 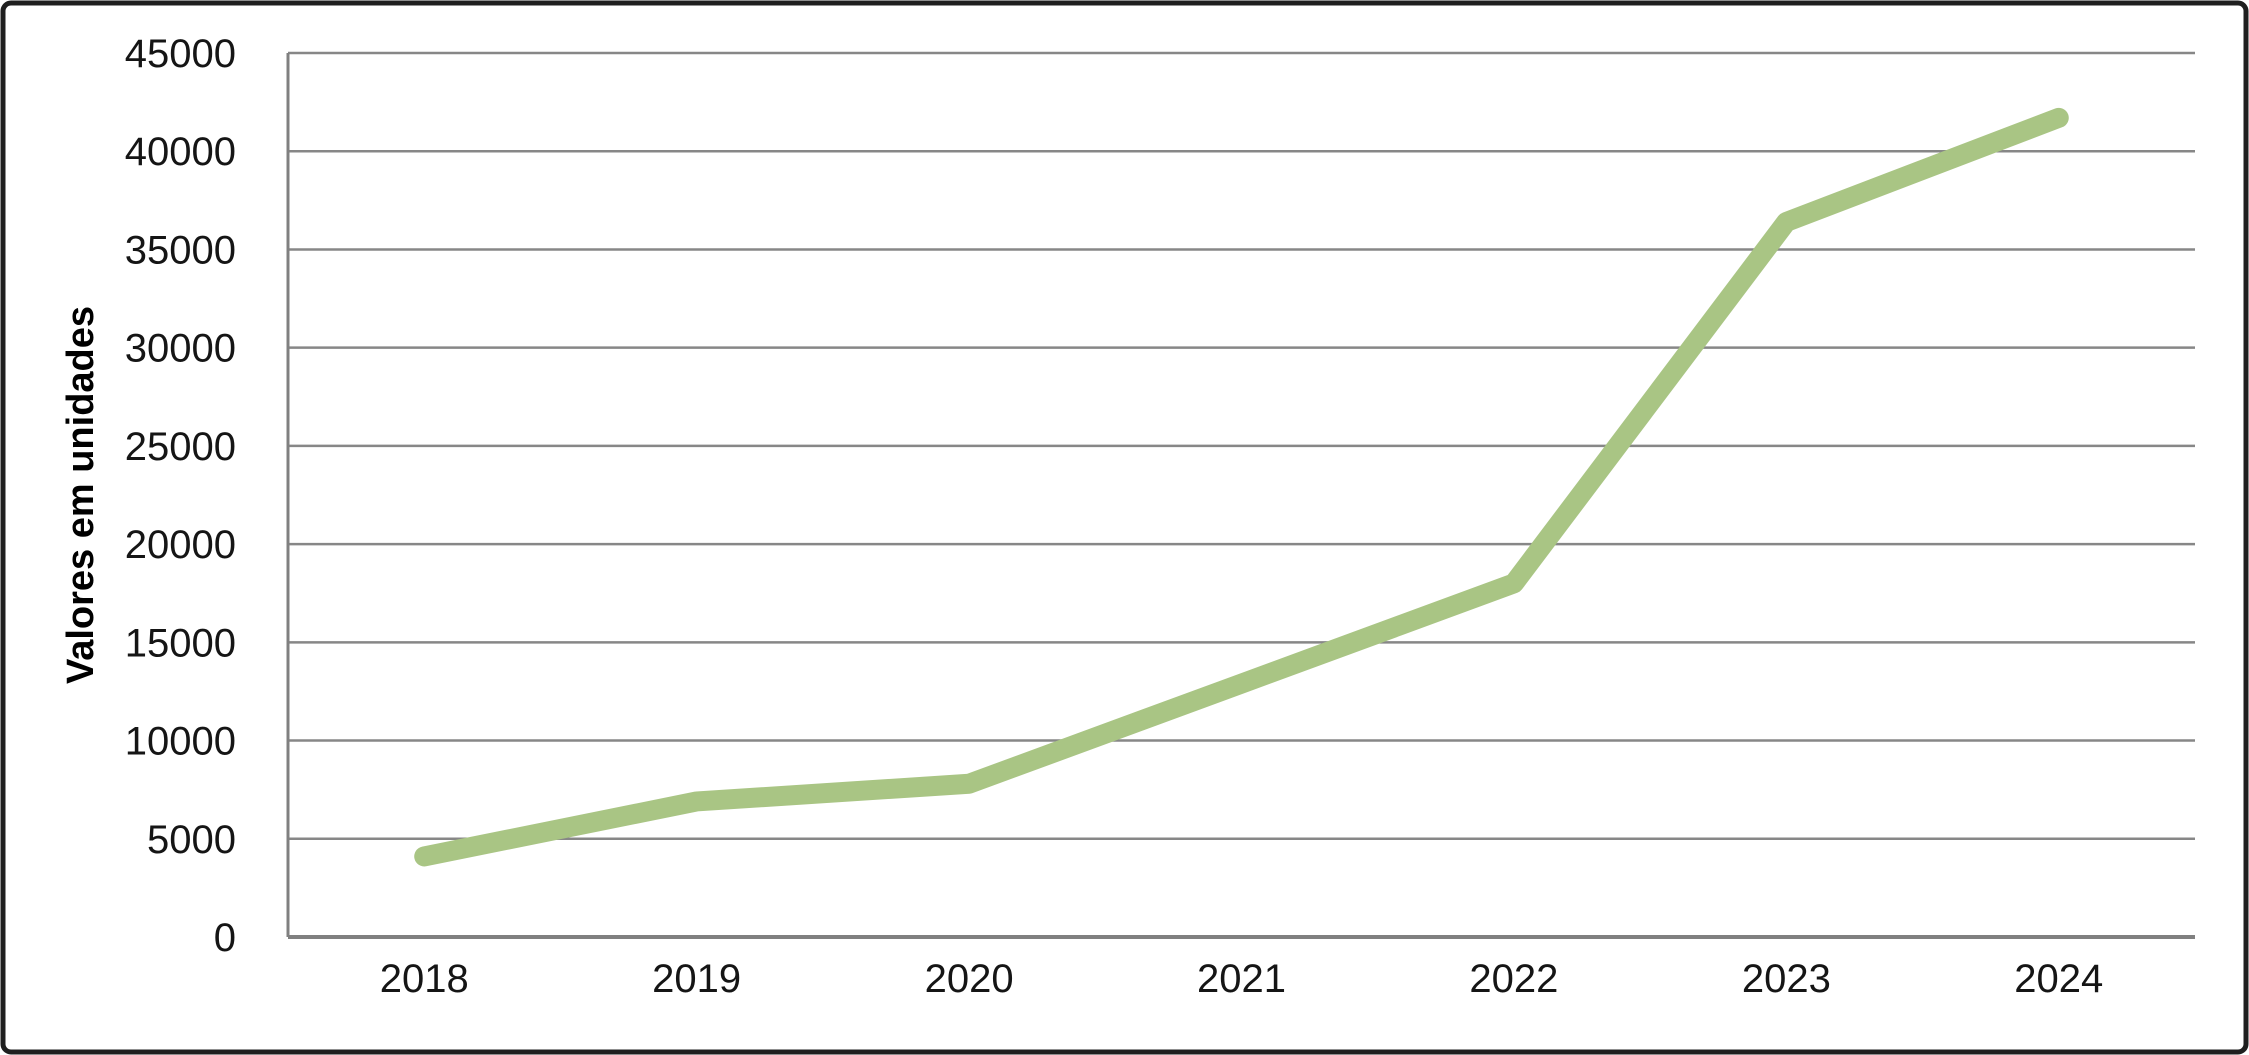 What do you see at coordinates (424, 979) in the screenshot?
I see `x-tick-label: 2018` at bounding box center [424, 979].